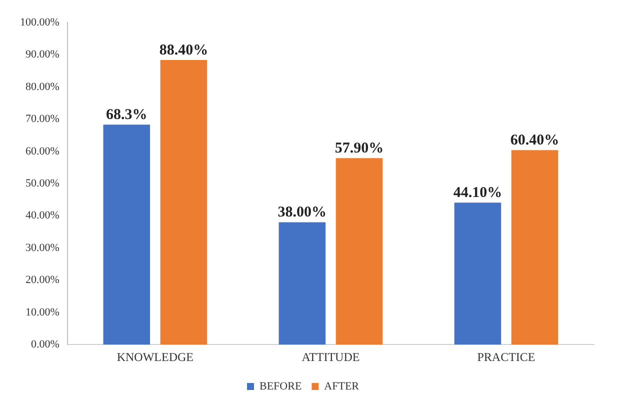  Describe the element at coordinates (42, 54) in the screenshot. I see `y-tick-label: 90.00%` at that location.